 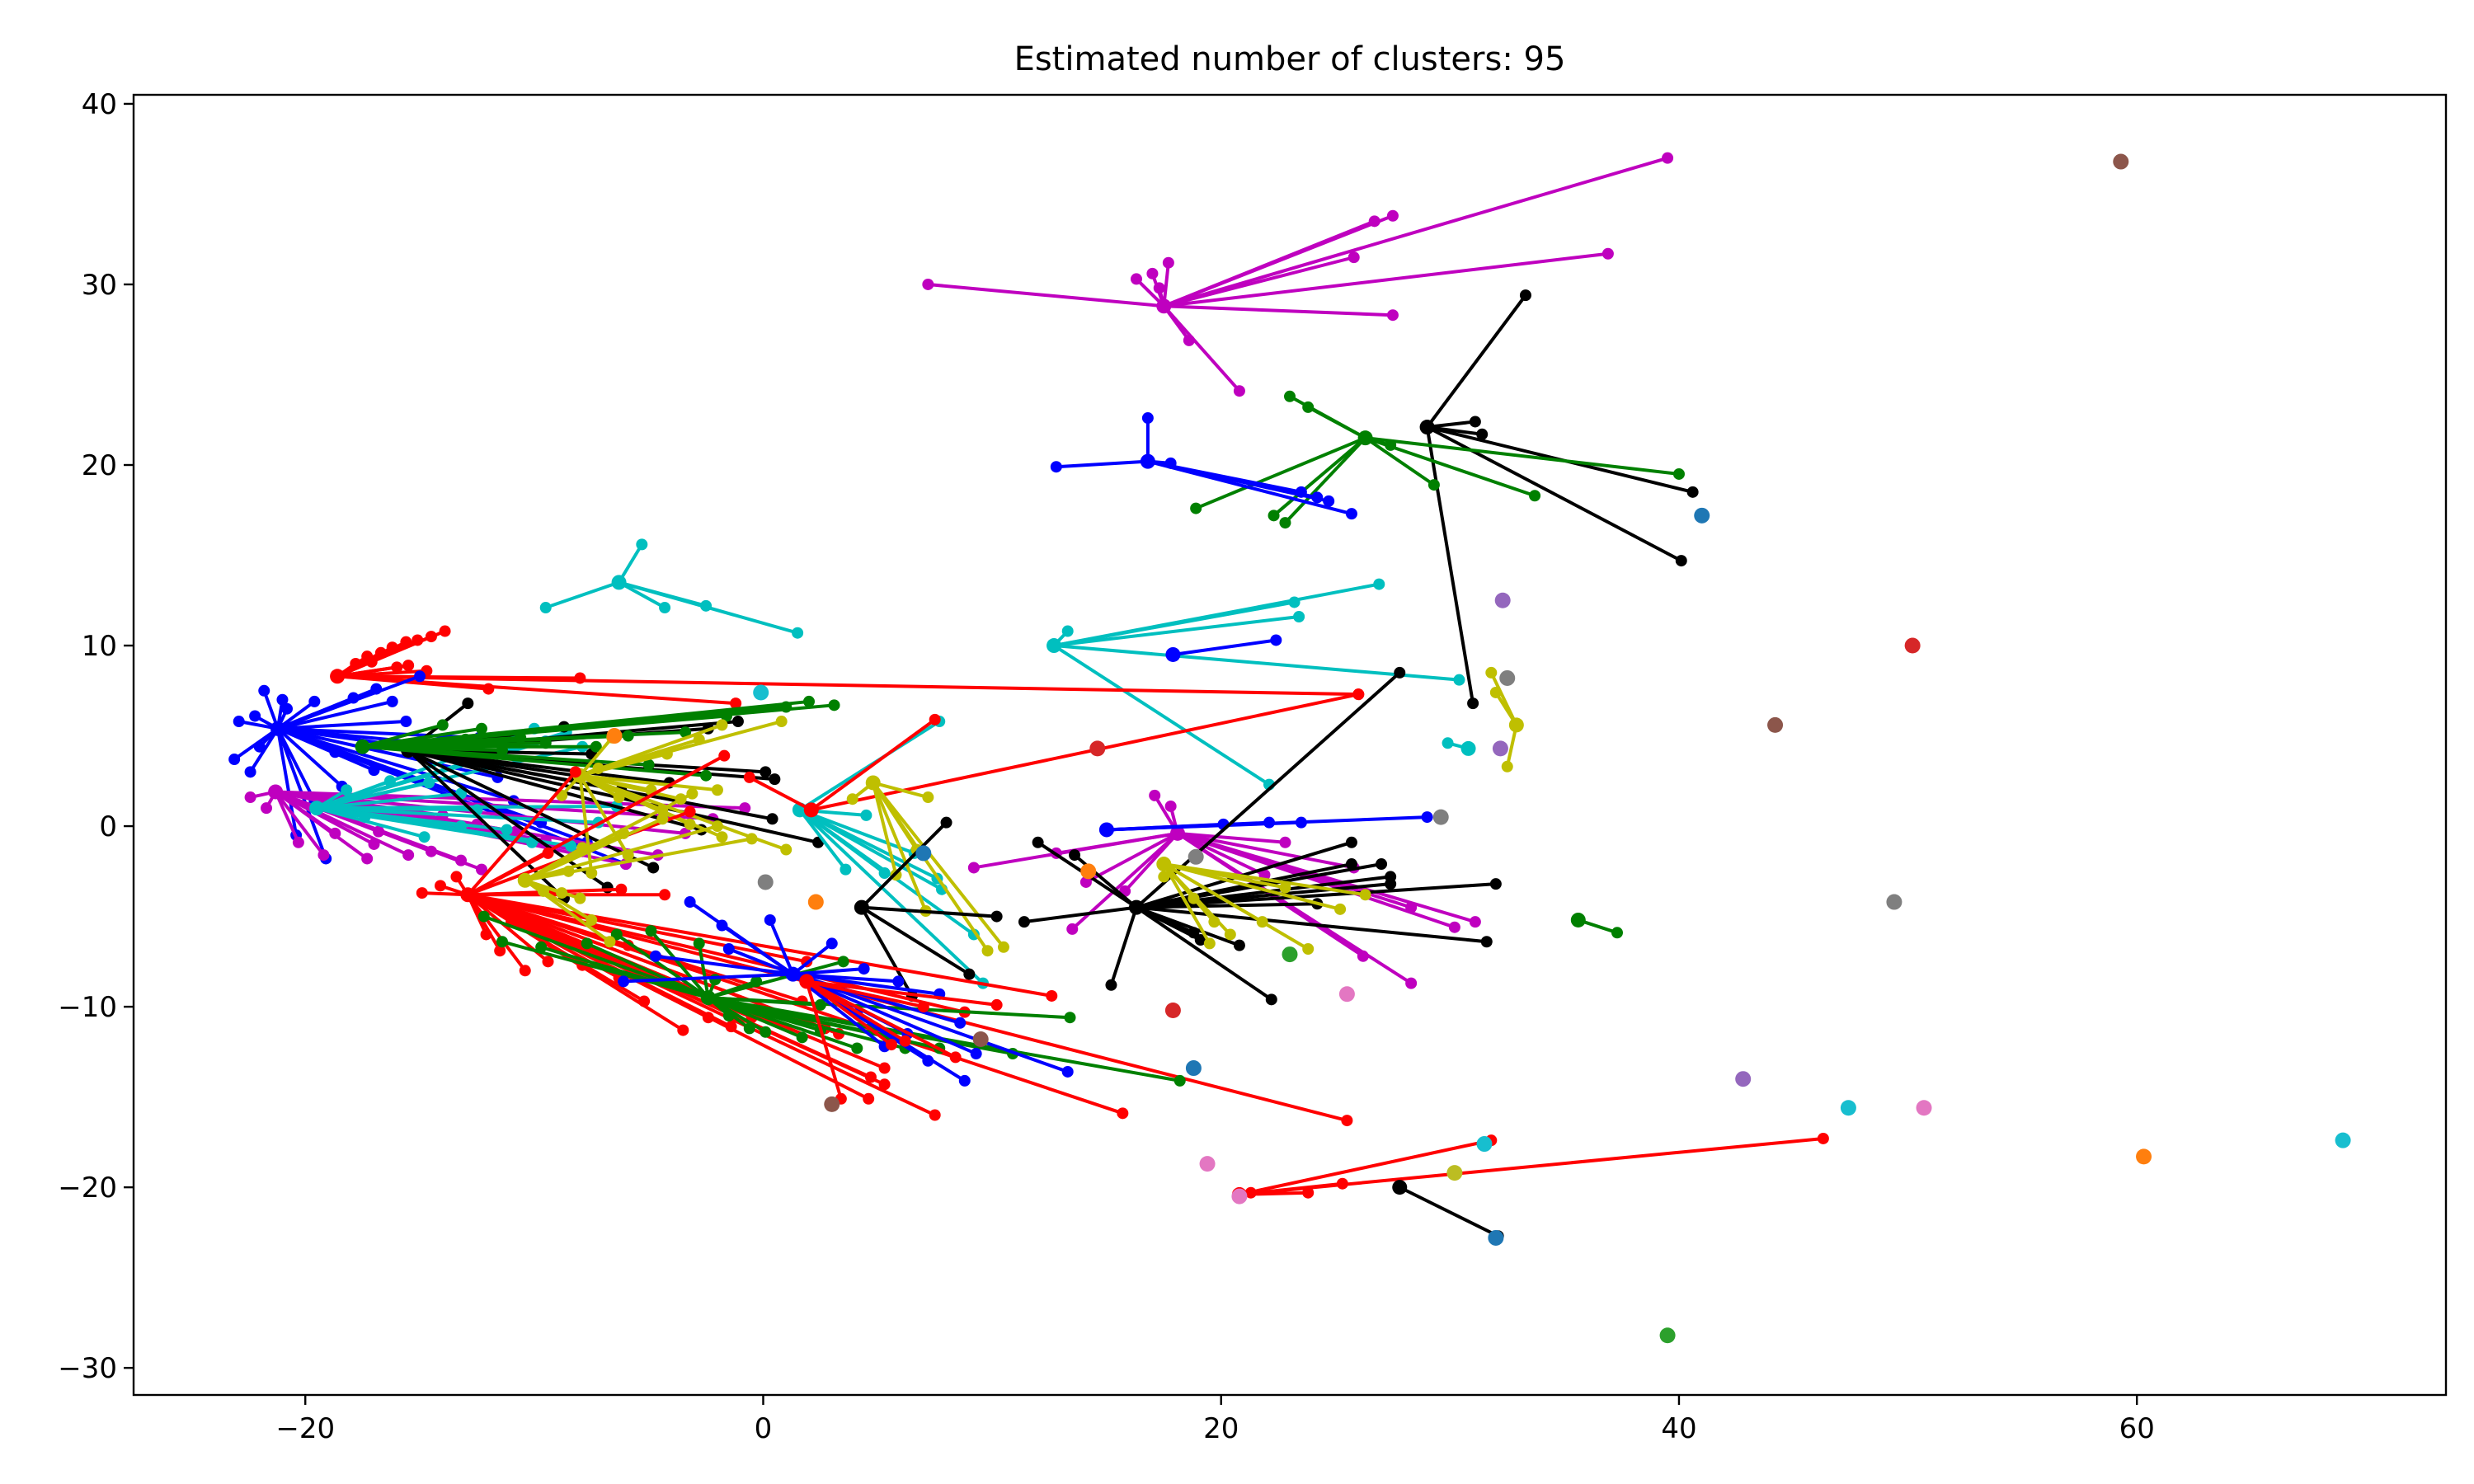 What do you see at coordinates (317, 808) in the screenshot?
I see `cluster-12-center` at bounding box center [317, 808].